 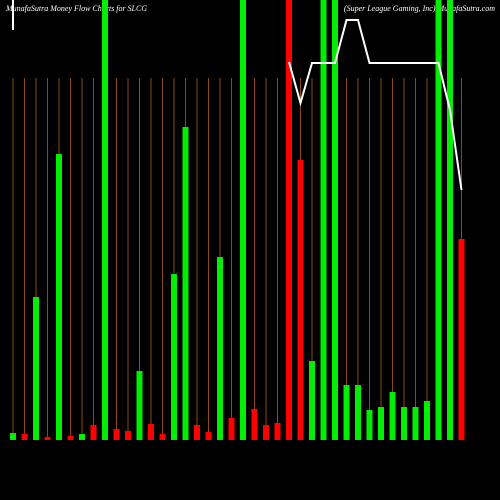 What do you see at coordinates (76, 8) in the screenshot?
I see `chart-title: MunafaSutra Money Flow Charts for SLCG` at bounding box center [76, 8].